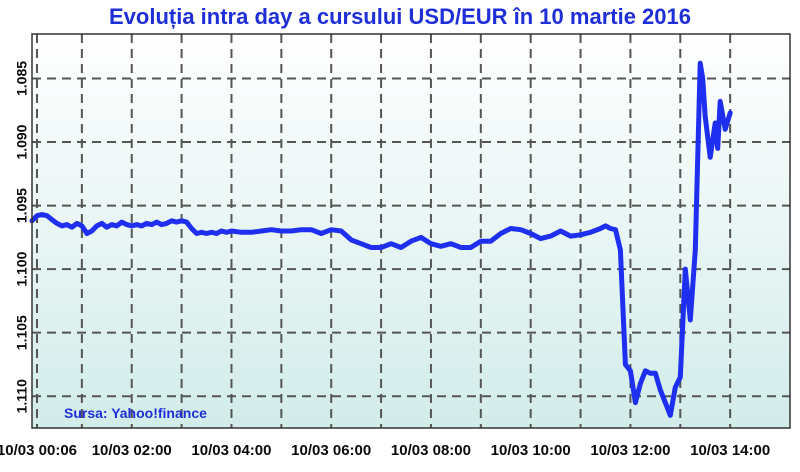 The height and width of the screenshot is (472, 800). Describe the element at coordinates (22, 205) in the screenshot. I see `y-tick-label: 1.095` at that location.